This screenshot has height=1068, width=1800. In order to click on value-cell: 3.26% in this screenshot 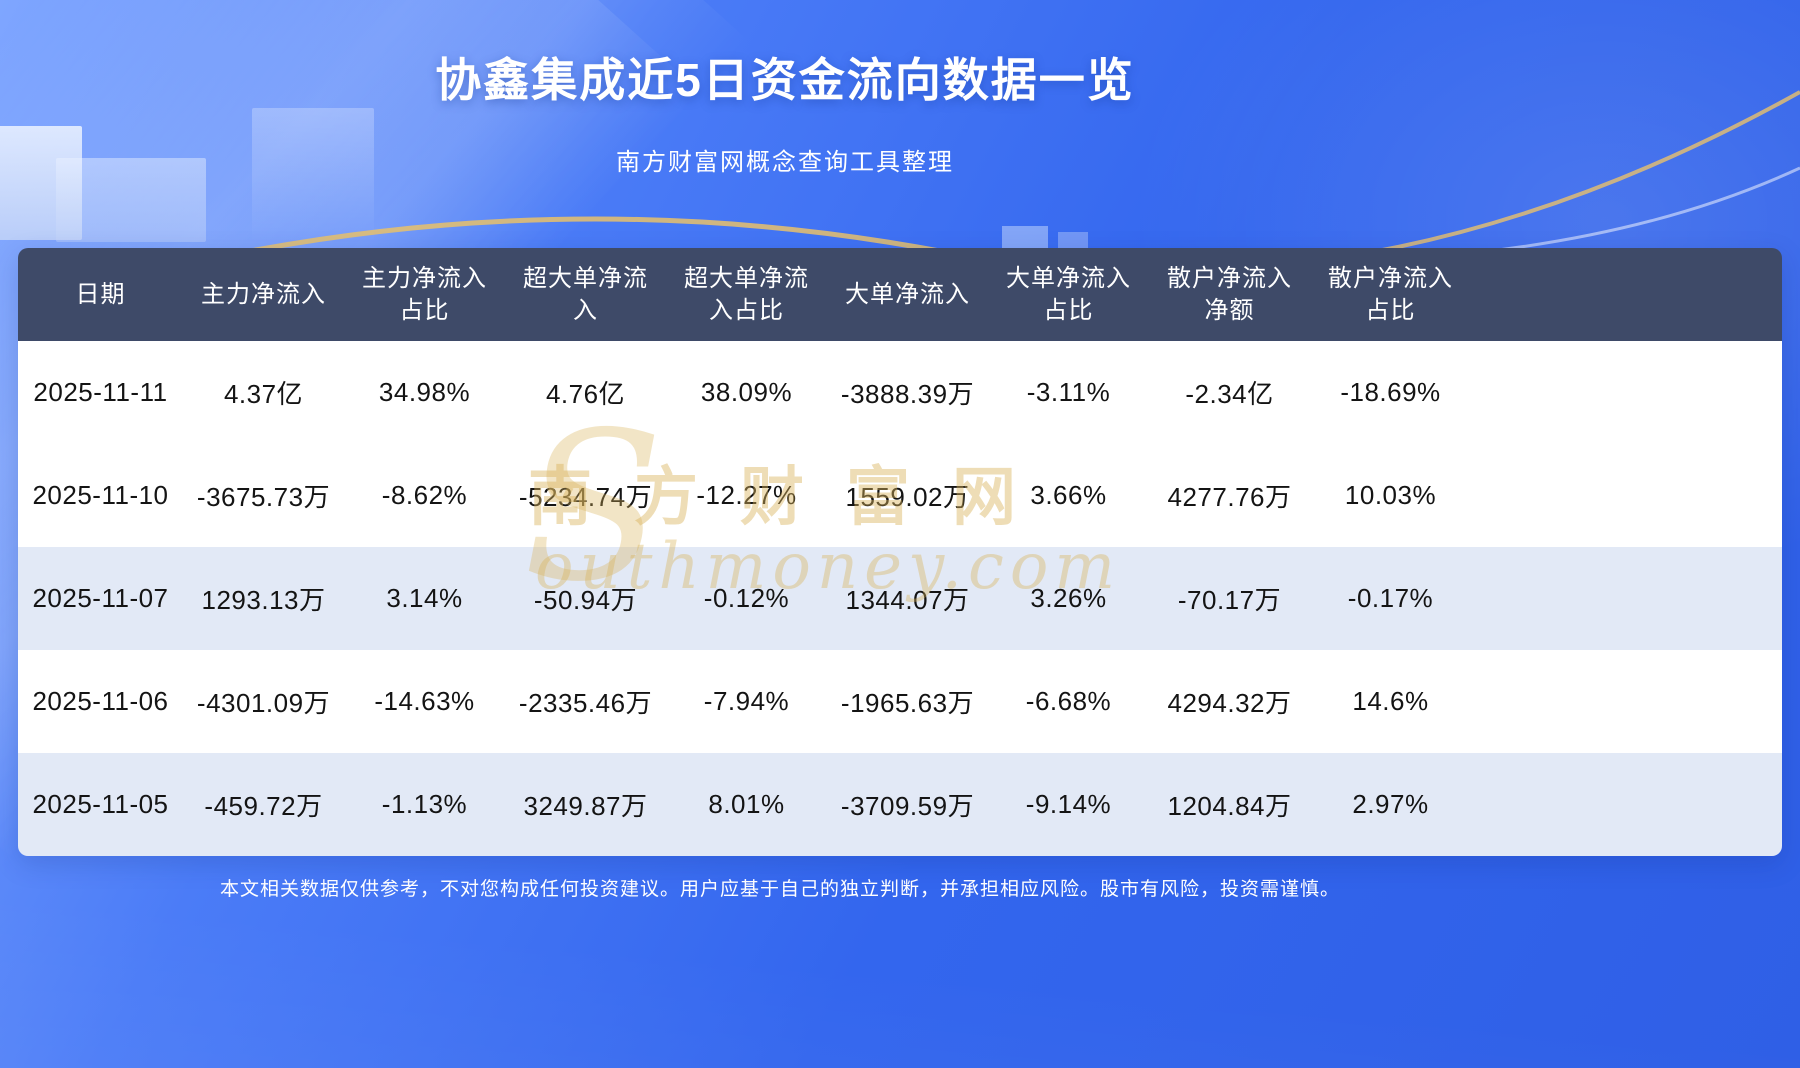, I will do `click(1068, 598)`.